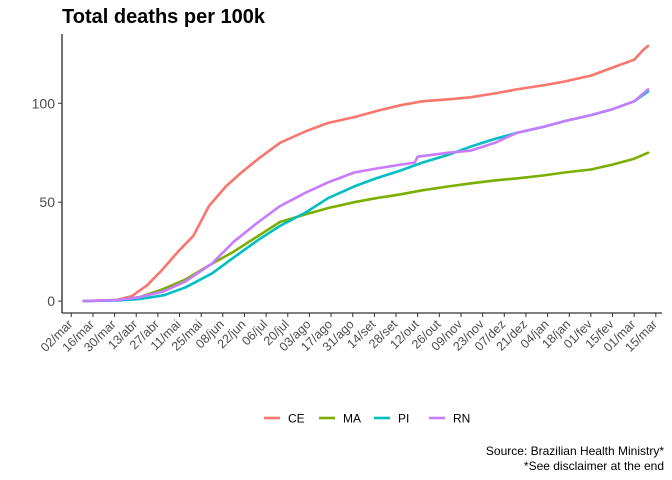  Describe the element at coordinates (352, 419) in the screenshot. I see `legend-label-ma: MA` at that location.